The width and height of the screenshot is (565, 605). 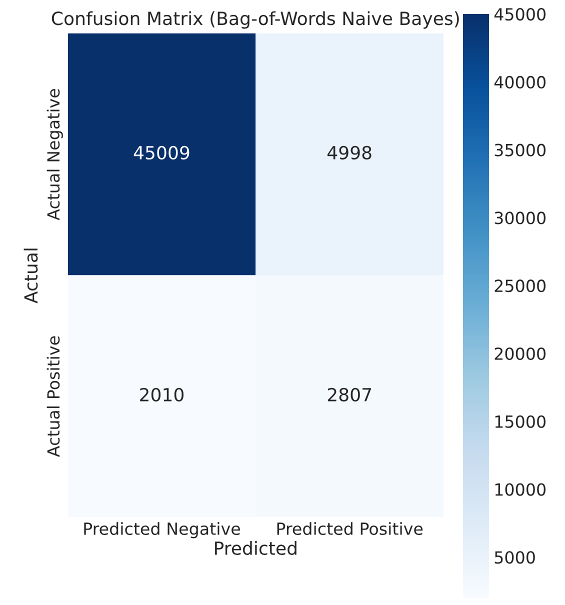 I want to click on color-bar-label: 30000, so click(x=520, y=218).